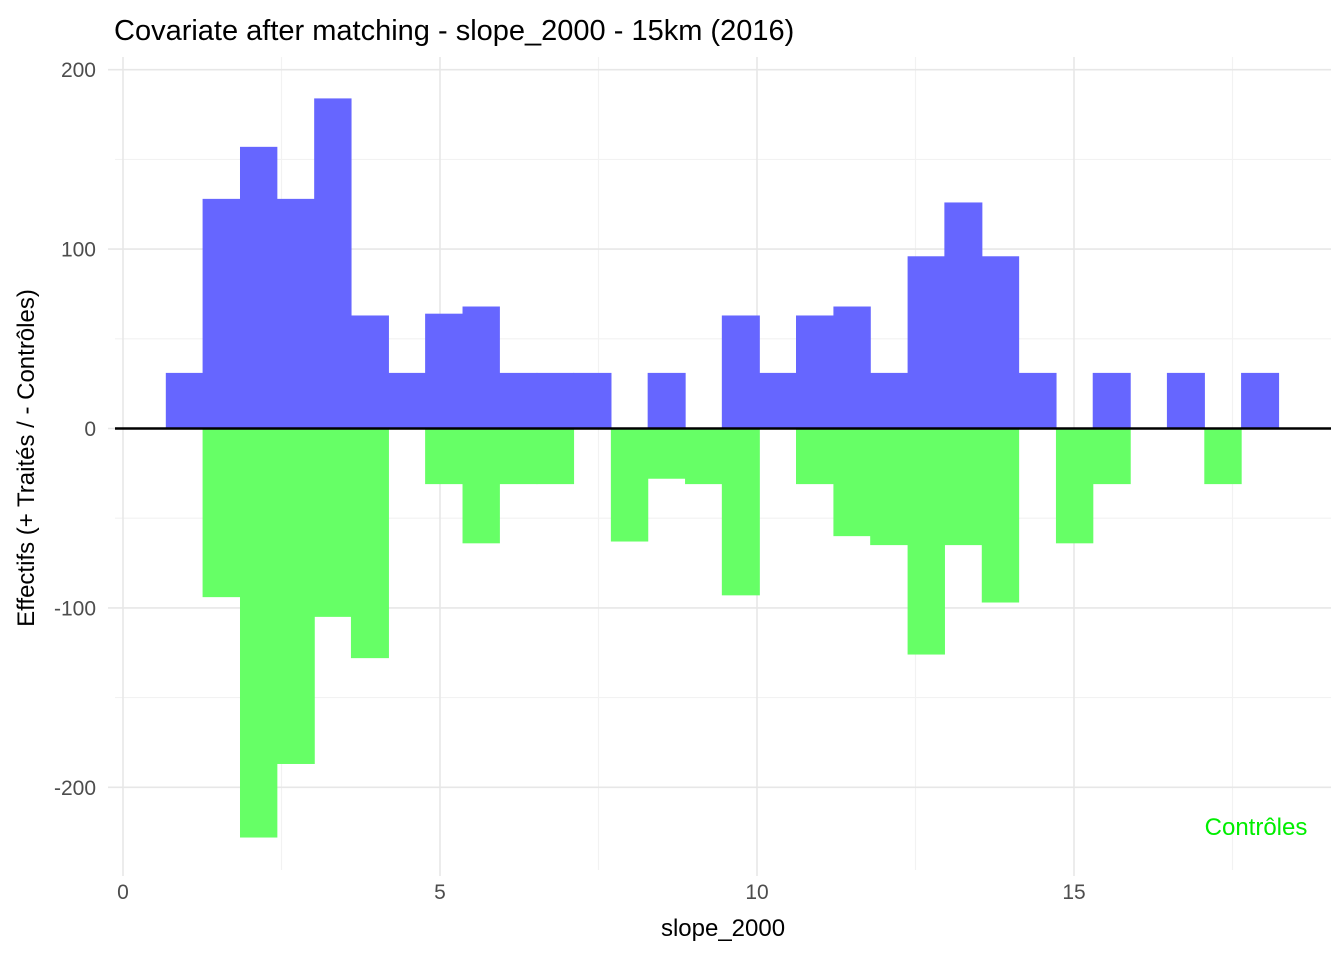 Image resolution: width=1344 pixels, height=960 pixels. Describe the element at coordinates (1256, 827) in the screenshot. I see `controls-annotation: Contrôles` at that location.